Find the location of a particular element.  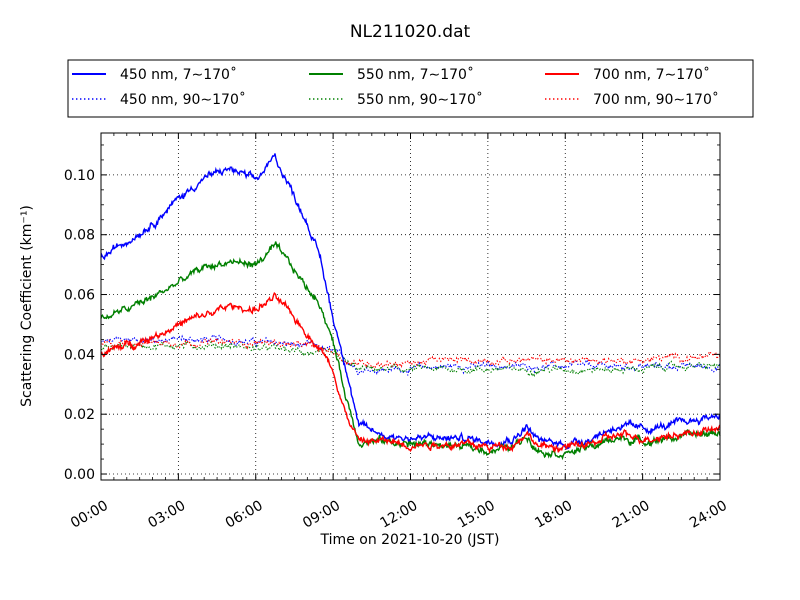

y-tick-label: 0.04 is located at coordinates (79, 355).